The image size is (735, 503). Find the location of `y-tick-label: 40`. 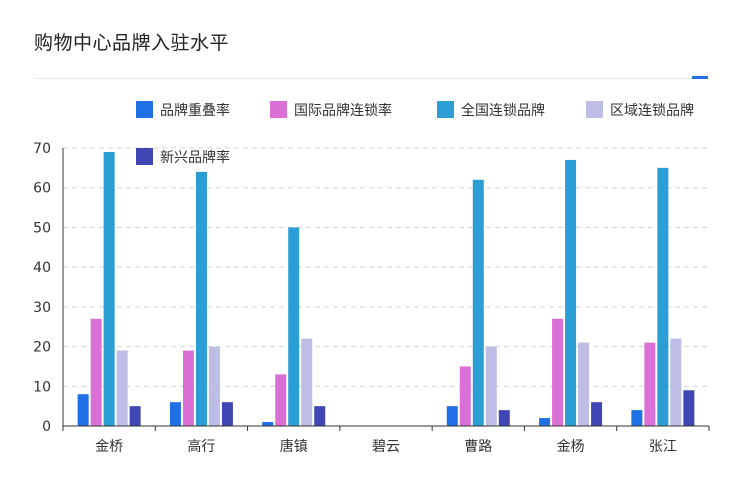

y-tick-label: 40 is located at coordinates (42, 268).